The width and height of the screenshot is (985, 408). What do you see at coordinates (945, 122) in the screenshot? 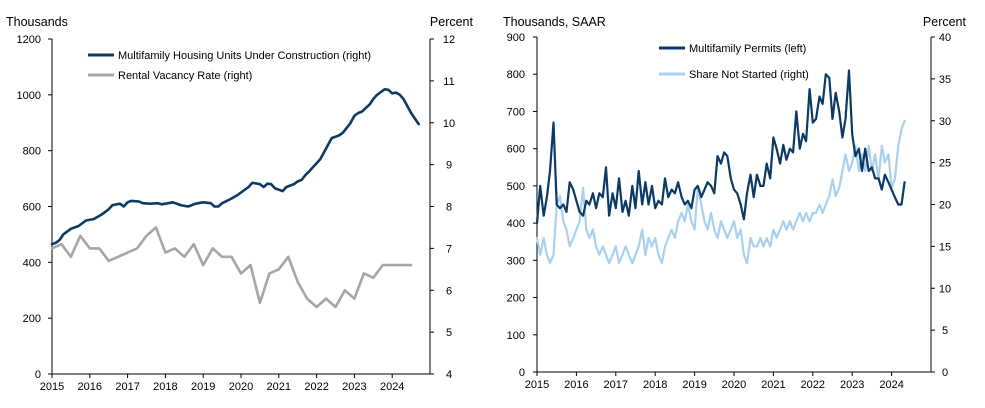
I see `right-y-tick-label: 30` at bounding box center [945, 122].